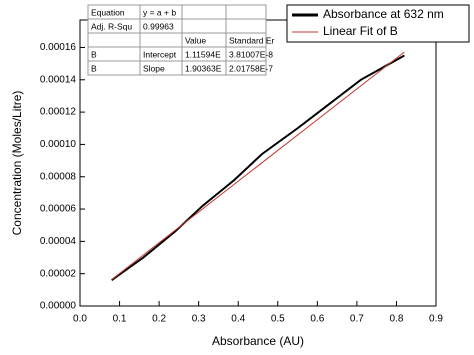 The width and height of the screenshot is (474, 355). Describe the element at coordinates (278, 319) in the screenshot. I see `x-tick-label: 0.5` at that location.